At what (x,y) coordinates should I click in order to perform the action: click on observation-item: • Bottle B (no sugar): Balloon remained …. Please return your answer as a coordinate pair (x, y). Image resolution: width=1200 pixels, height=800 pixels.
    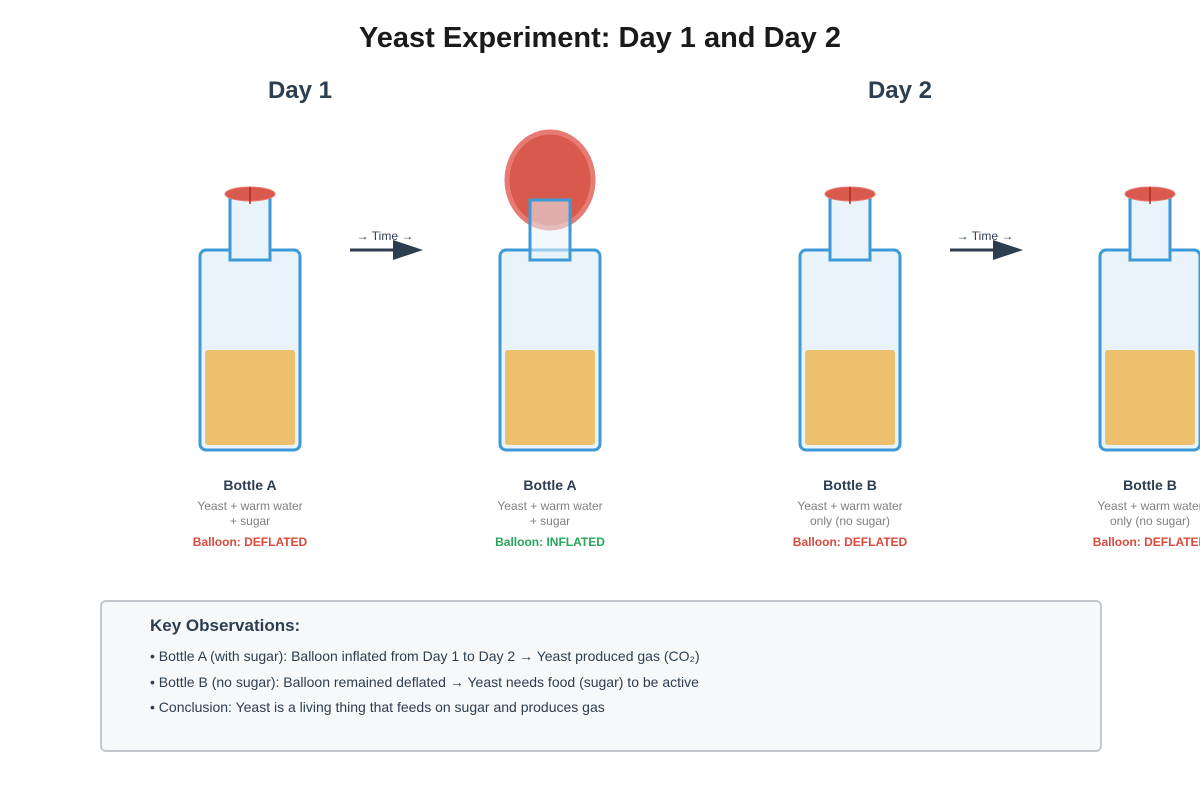
    Looking at the image, I should click on (424, 682).